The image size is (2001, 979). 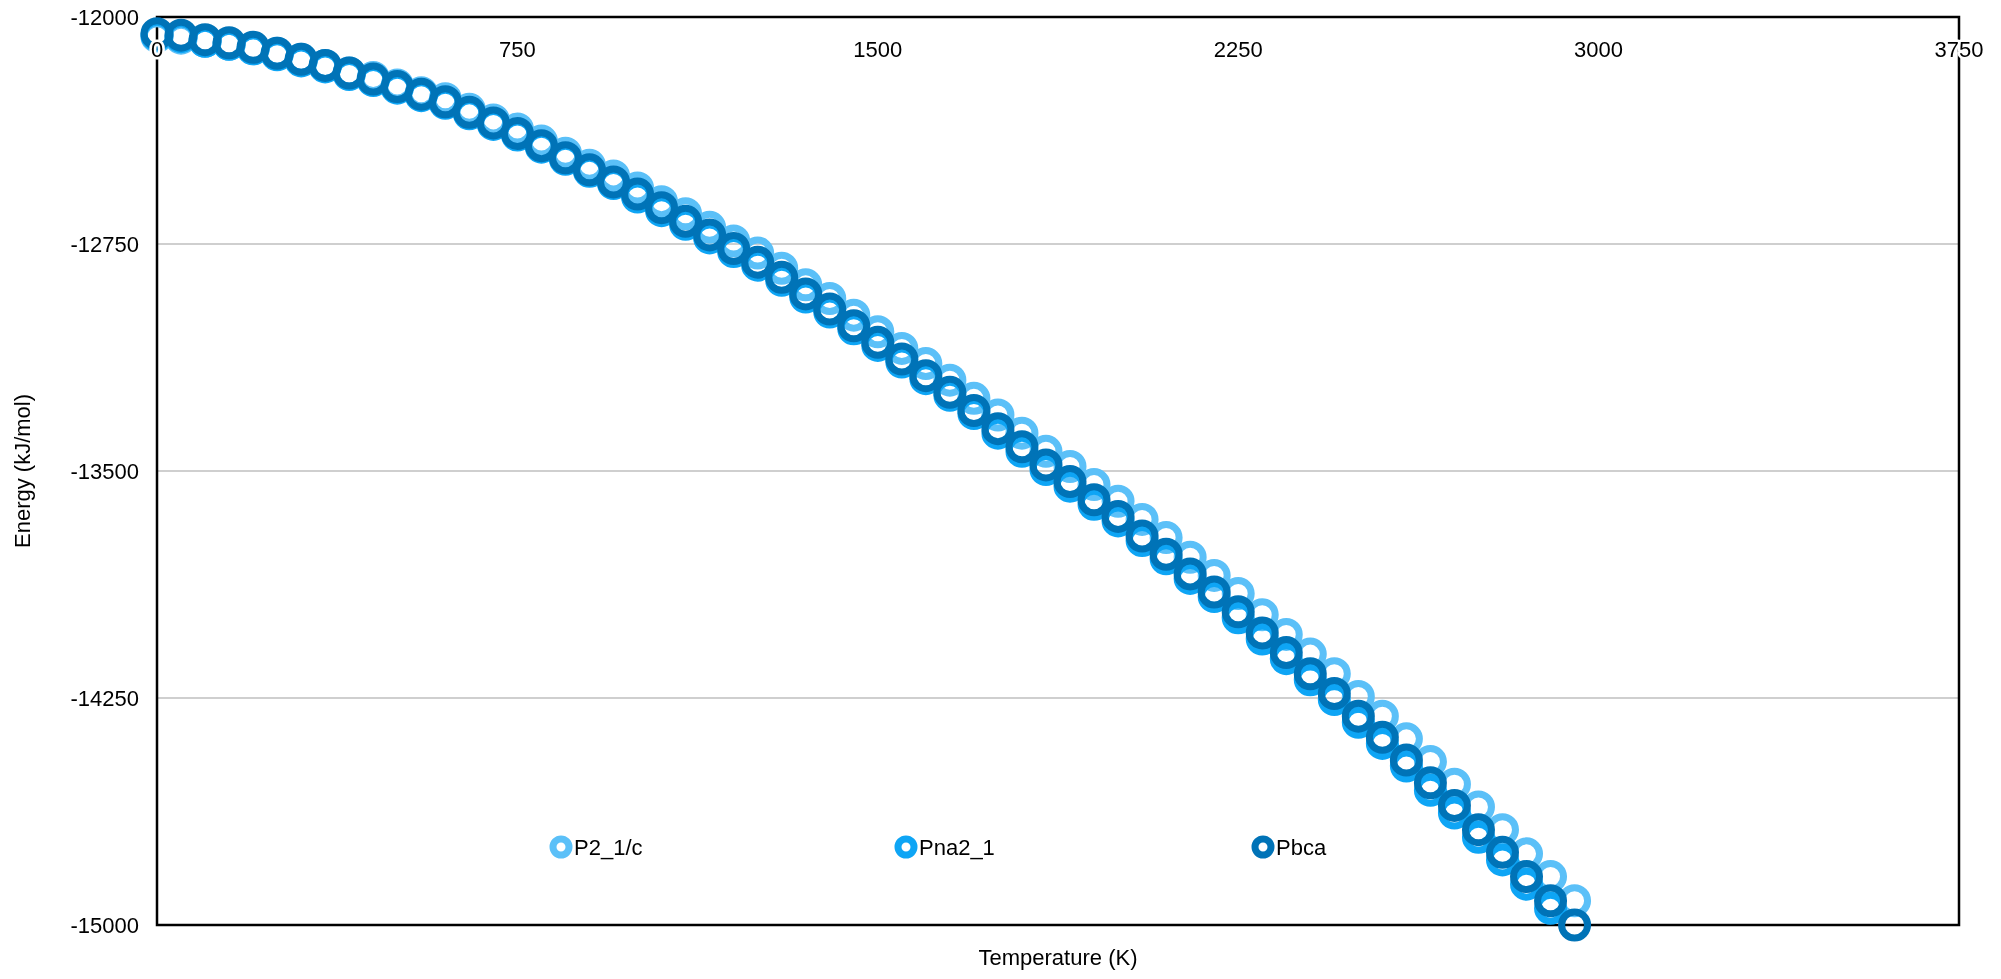 What do you see at coordinates (104, 471) in the screenshot?
I see `y-tick-label: -13500` at bounding box center [104, 471].